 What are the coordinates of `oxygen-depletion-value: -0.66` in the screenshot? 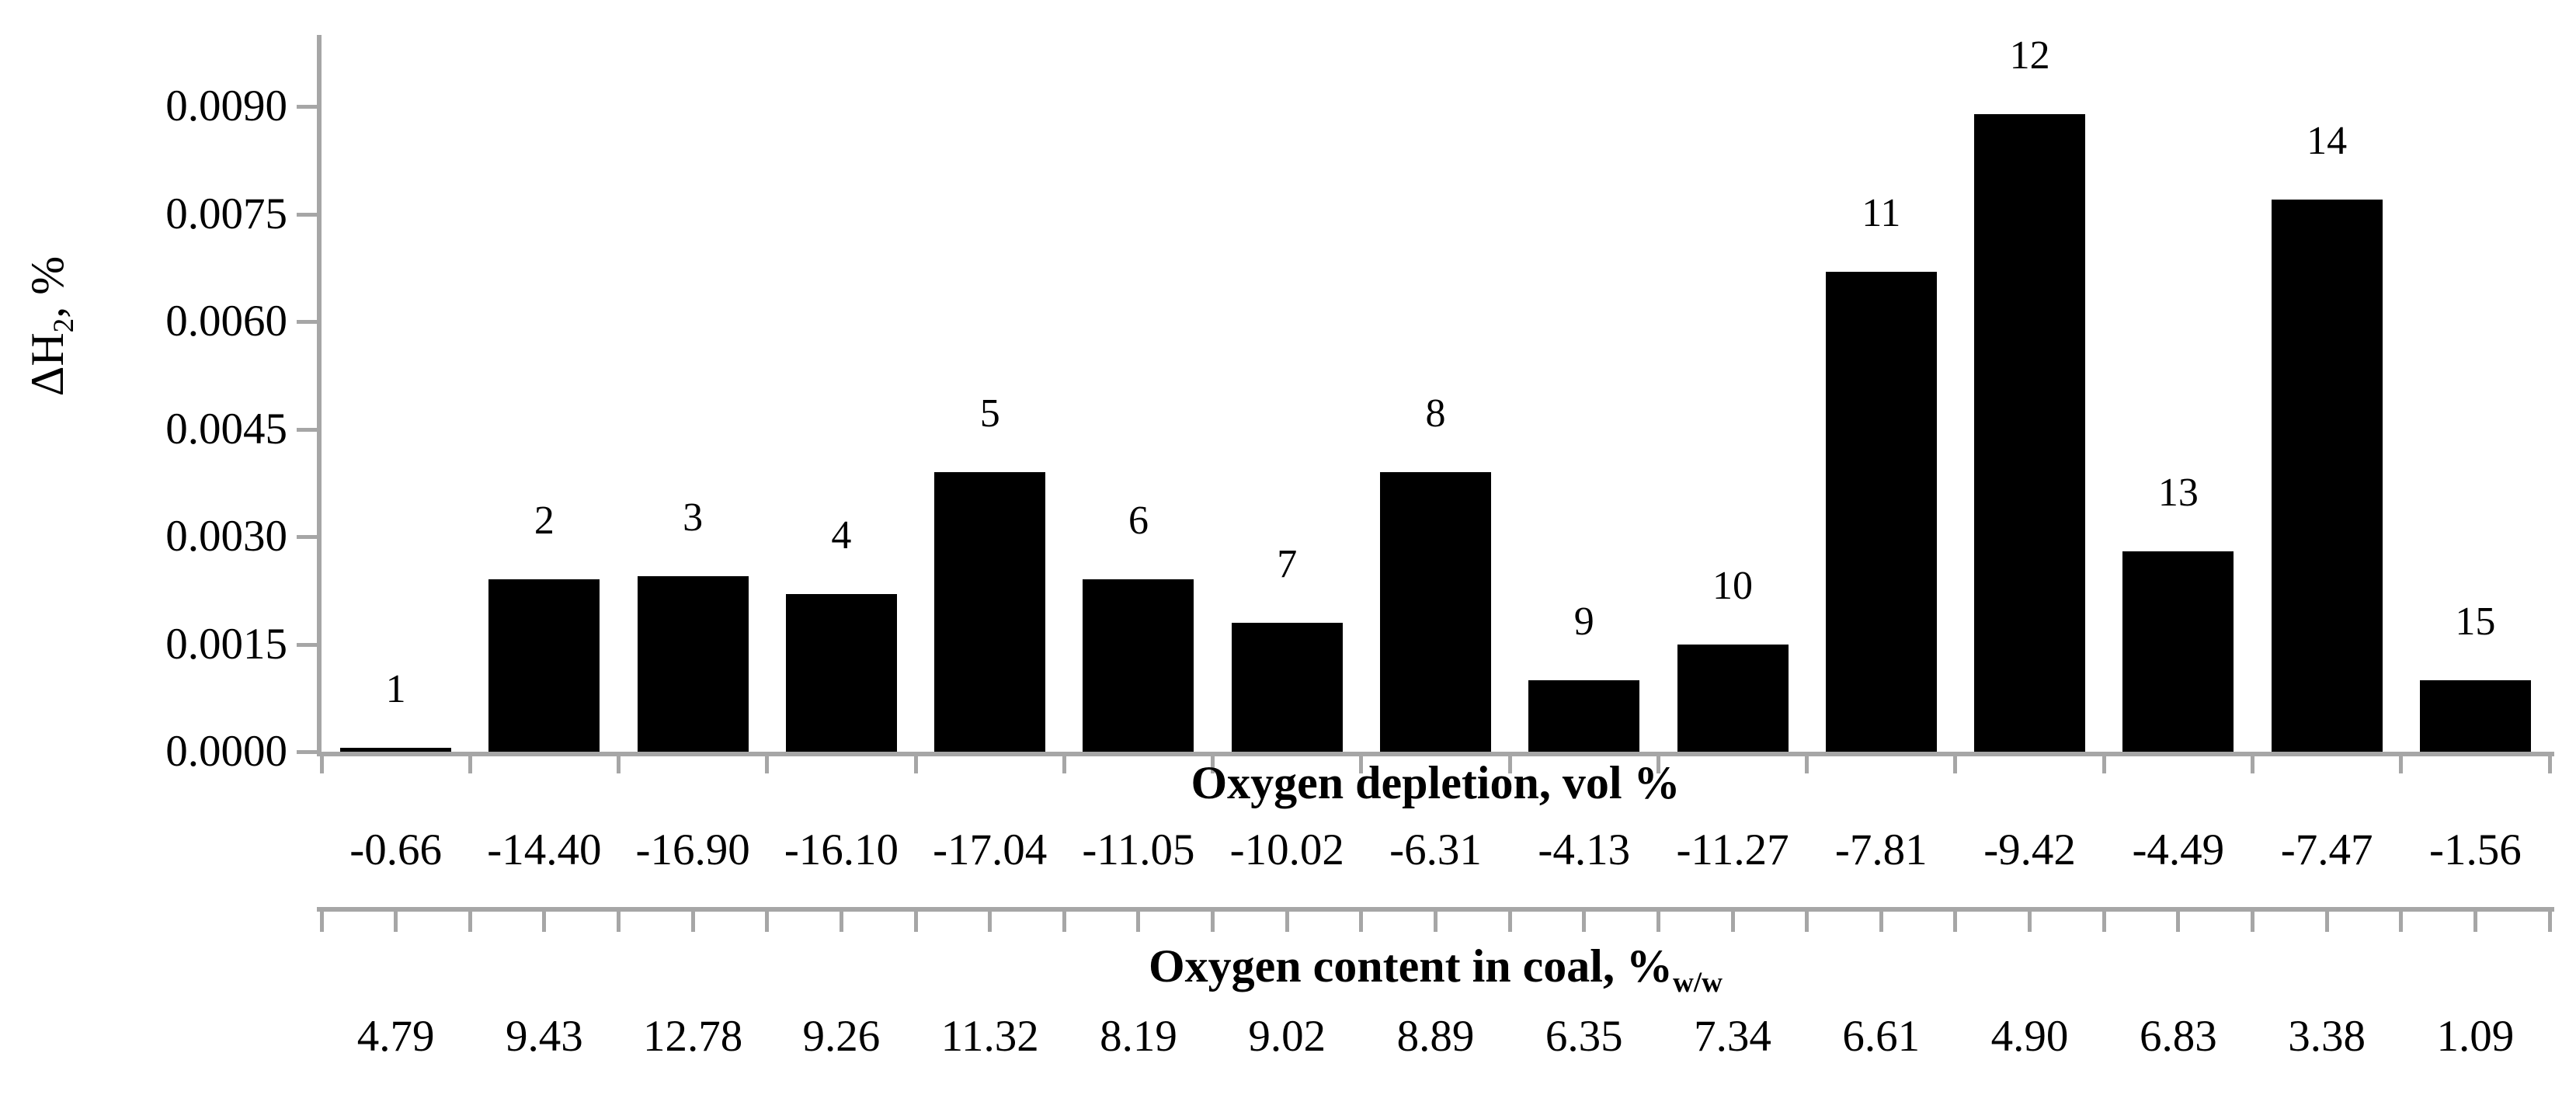 It's located at (395, 849).